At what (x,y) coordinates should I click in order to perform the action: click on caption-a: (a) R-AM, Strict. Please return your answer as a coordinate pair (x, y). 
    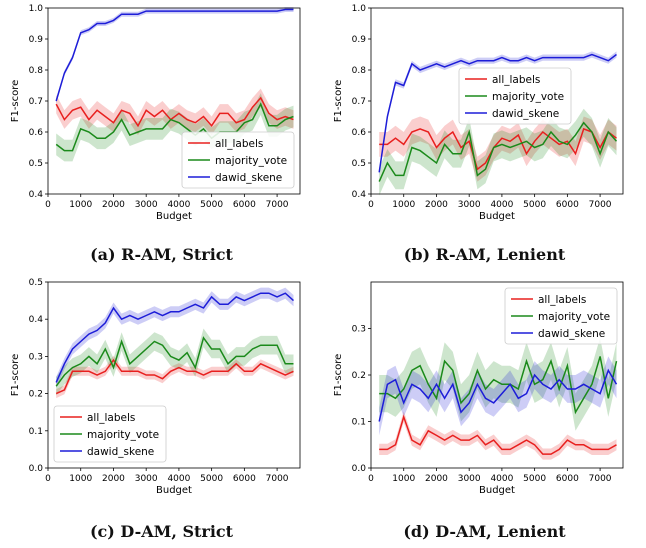
    Looking at the image, I should click on (161, 254).